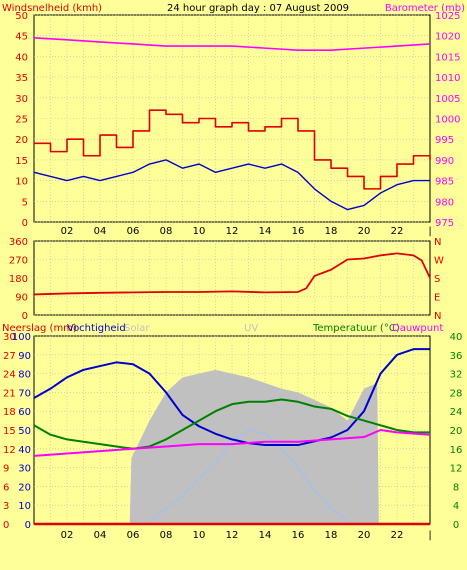  I want to click on panel3-ytick-humidity: 30, so click(24, 469).